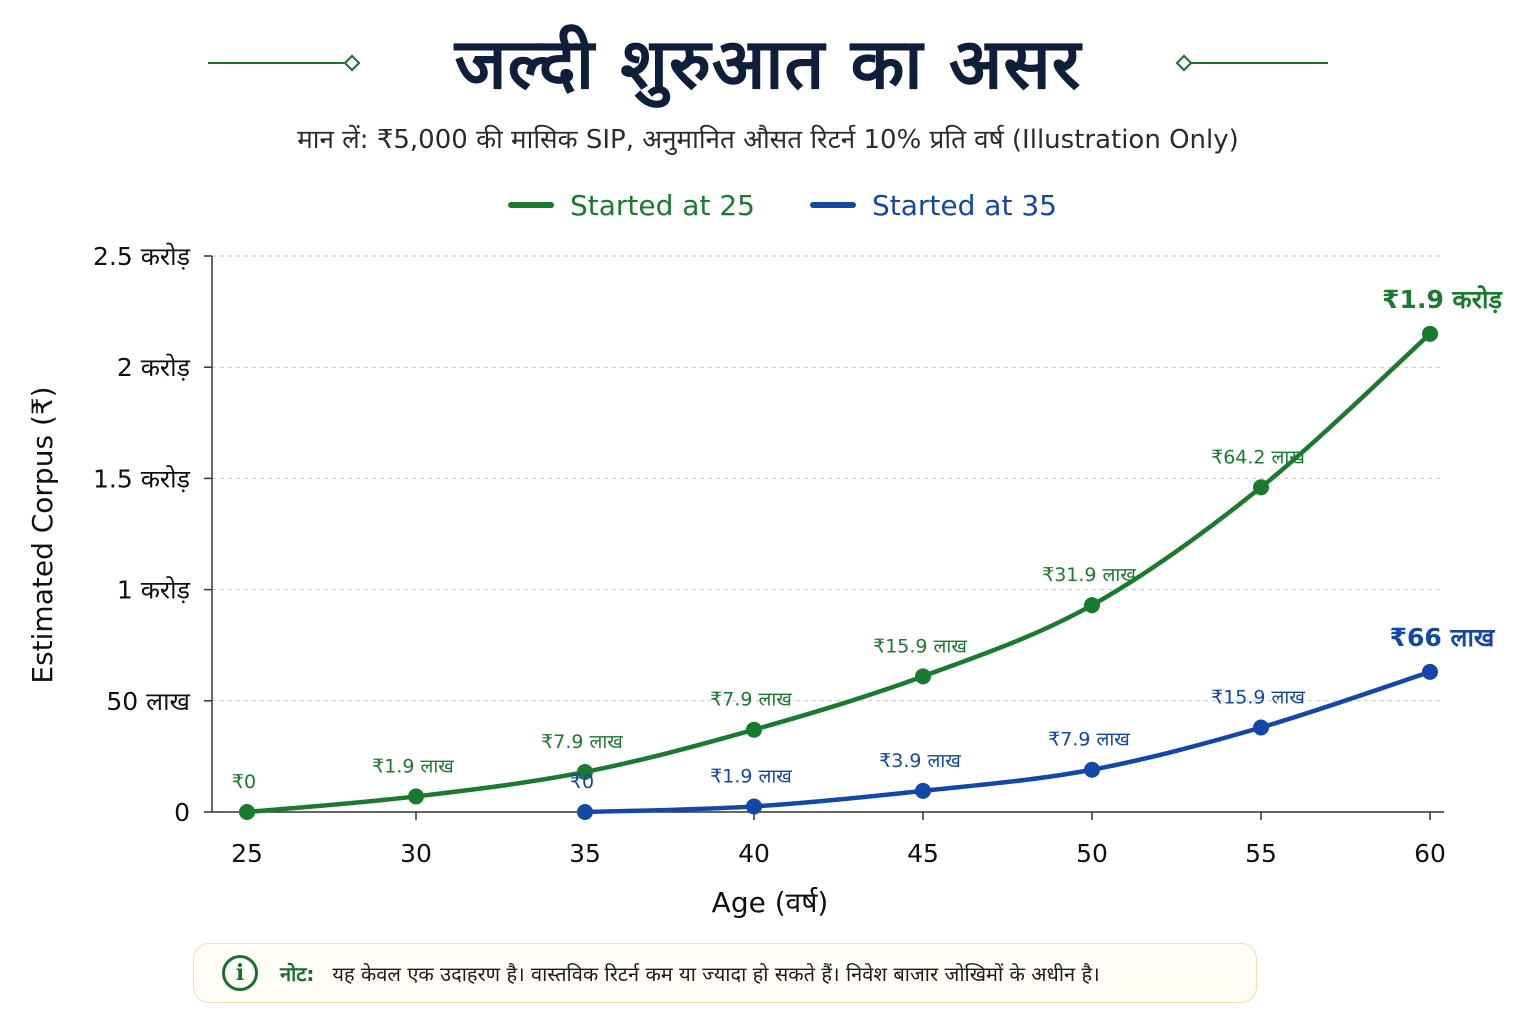 This screenshot has height=1024, width=1536. Describe the element at coordinates (1442, 299) in the screenshot. I see `data-label: ₹1.9 करोड़` at that location.